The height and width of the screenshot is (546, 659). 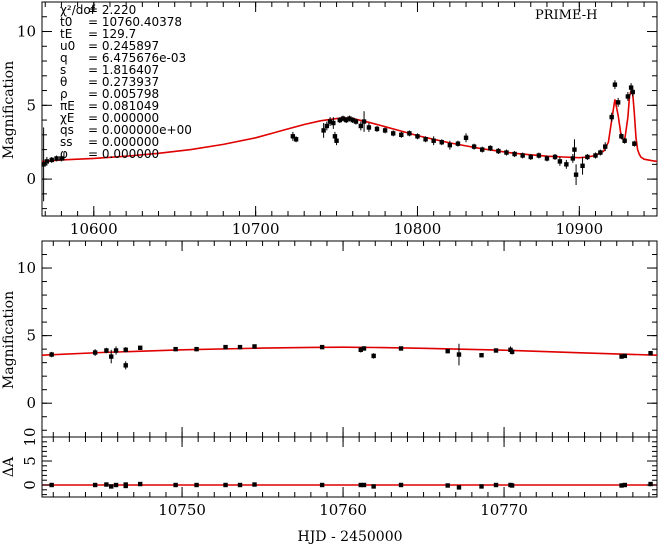 What do you see at coordinates (140, 130) in the screenshot?
I see `param-value-10: = 0.000000e+00` at bounding box center [140, 130].